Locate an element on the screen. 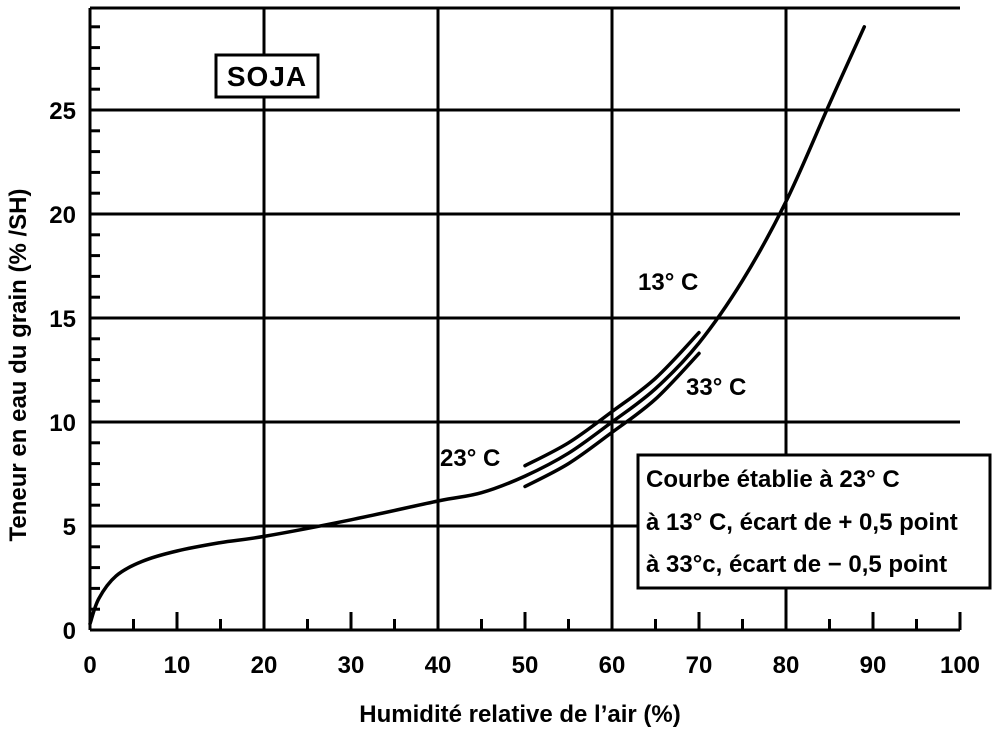 This screenshot has height=730, width=1004. y-tick-label-5: 5 is located at coordinates (69, 527).